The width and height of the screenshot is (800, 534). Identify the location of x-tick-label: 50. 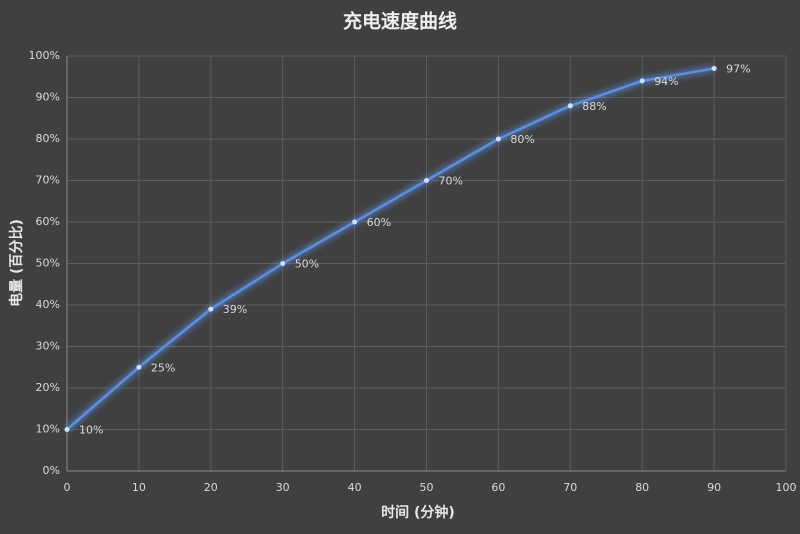
(427, 487).